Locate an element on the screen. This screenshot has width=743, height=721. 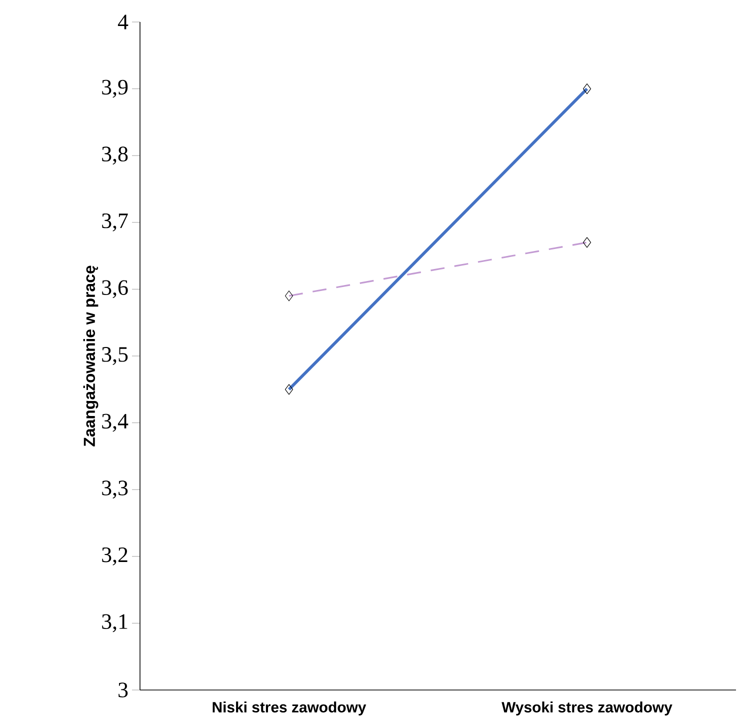
y-tick-label: 3,4 is located at coordinates (115, 423).